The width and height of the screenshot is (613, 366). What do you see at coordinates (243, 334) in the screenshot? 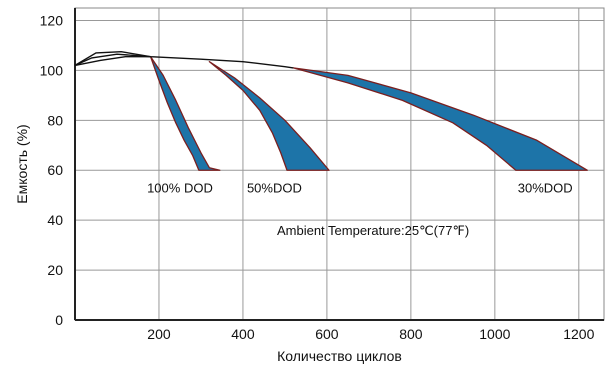
I see `x-tick-label: 400` at bounding box center [243, 334].